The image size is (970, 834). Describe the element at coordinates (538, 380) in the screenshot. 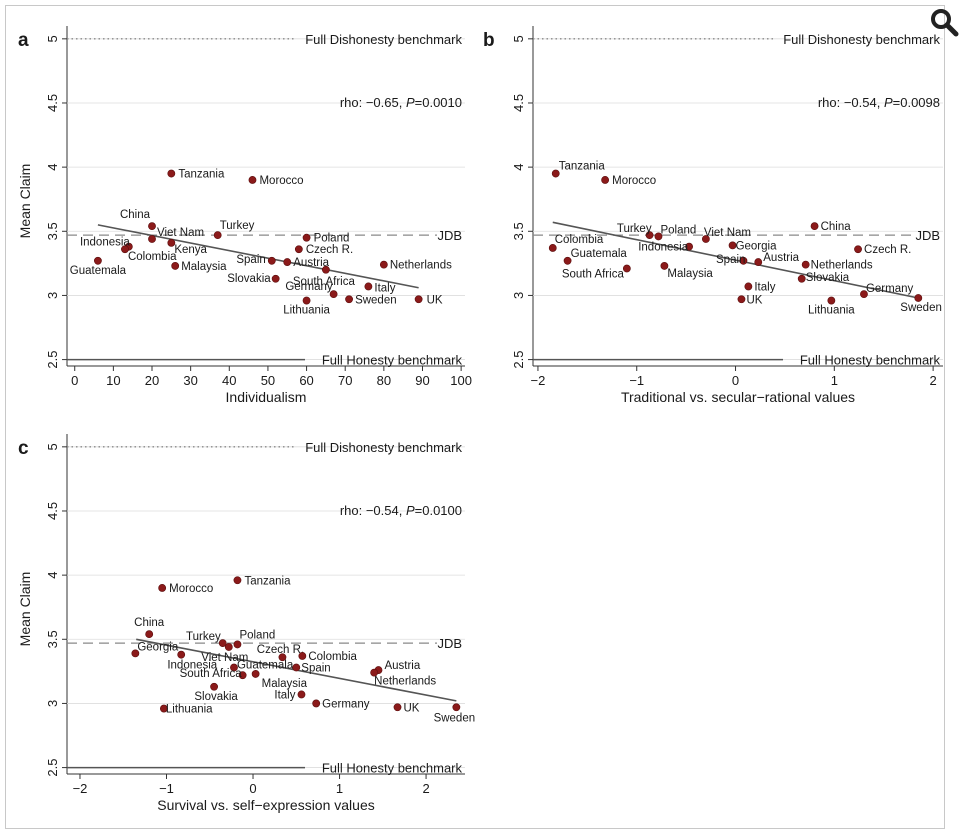

I see `x-tick-label: −2` at that location.